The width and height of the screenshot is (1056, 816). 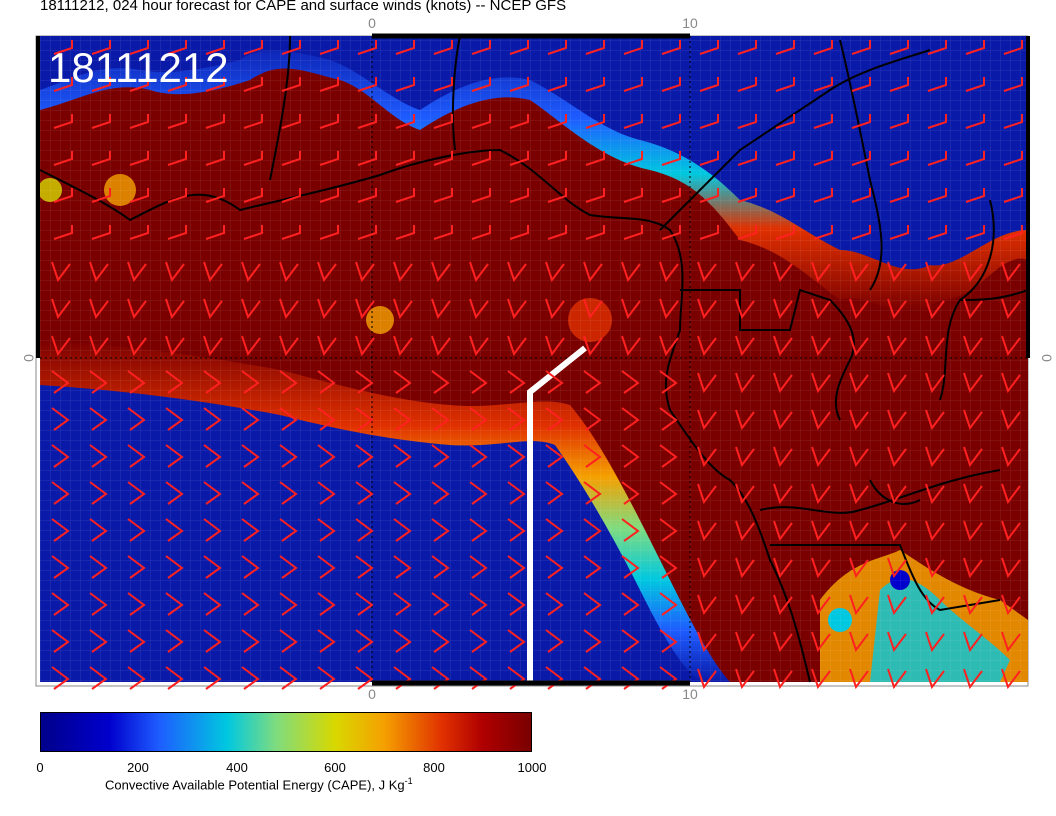 What do you see at coordinates (532, 767) in the screenshot?
I see `colorbar-tick: 1000` at bounding box center [532, 767].